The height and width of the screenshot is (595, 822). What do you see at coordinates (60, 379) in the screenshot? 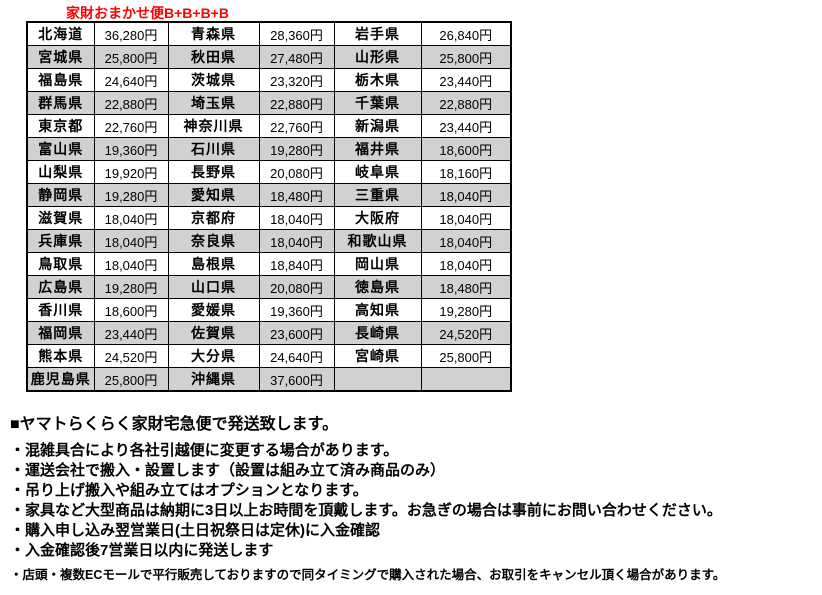
I see `prefecture-cell: 鹿児島県` at bounding box center [60, 379].